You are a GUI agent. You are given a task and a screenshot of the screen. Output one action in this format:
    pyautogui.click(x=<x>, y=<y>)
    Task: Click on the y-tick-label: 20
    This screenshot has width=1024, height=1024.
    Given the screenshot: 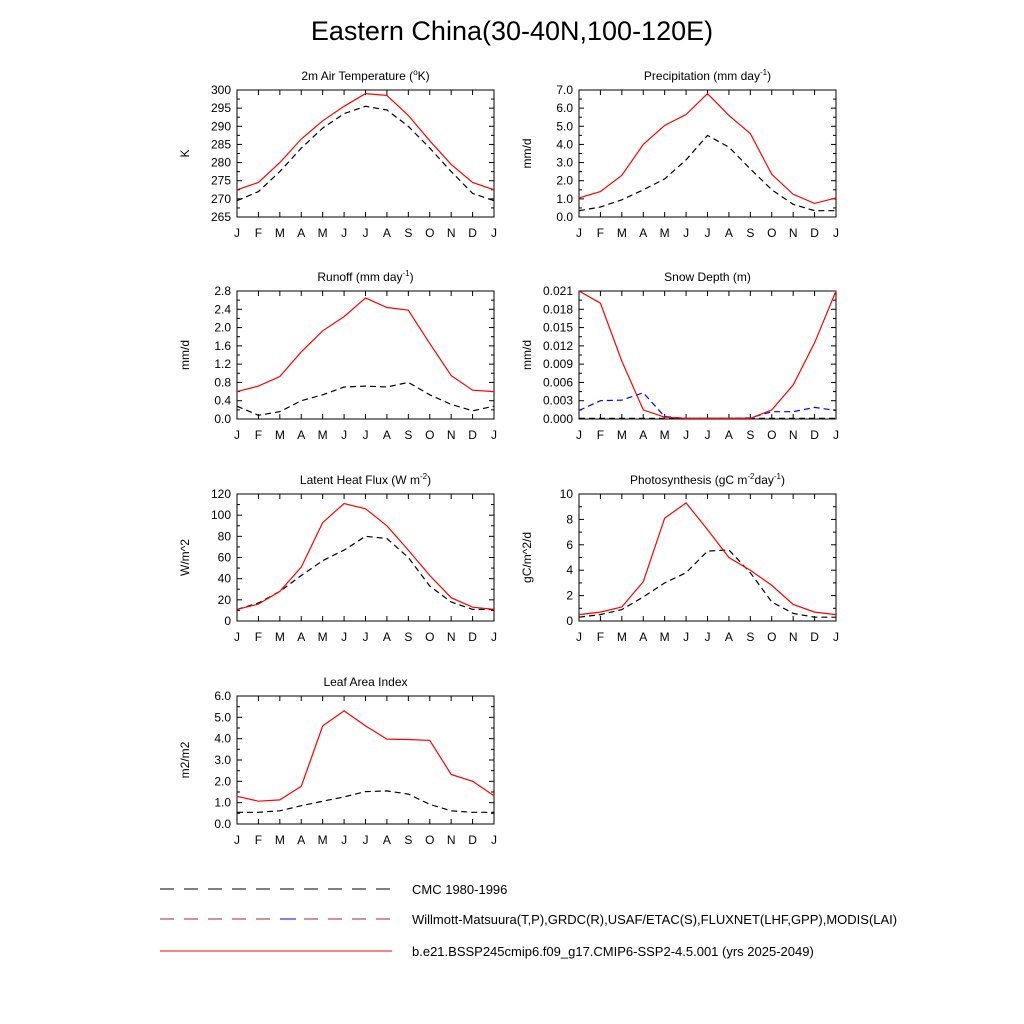 What is the action you would take?
    pyautogui.click(x=225, y=600)
    